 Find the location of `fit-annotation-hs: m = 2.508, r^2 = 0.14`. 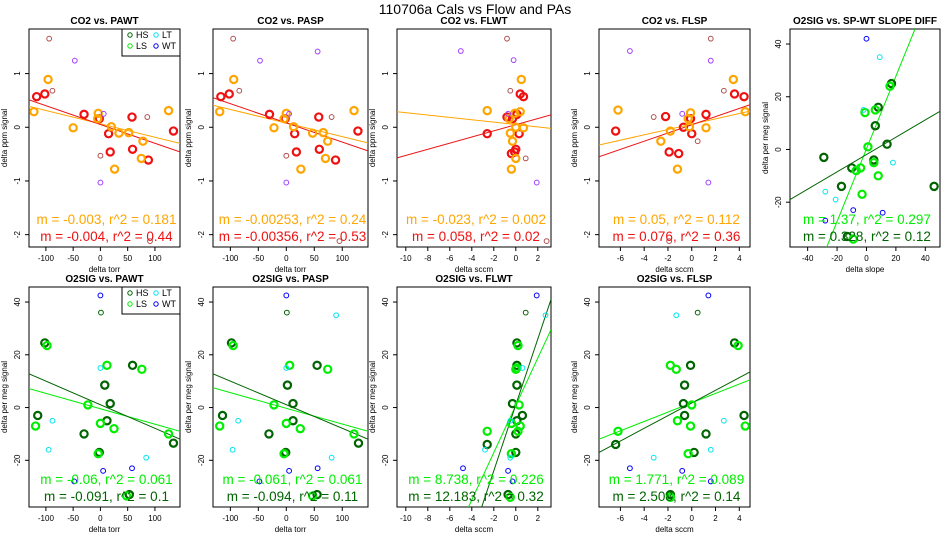

fit-annotation-hs: m = 2.508, r^2 = 0.14 is located at coordinates (677, 496).